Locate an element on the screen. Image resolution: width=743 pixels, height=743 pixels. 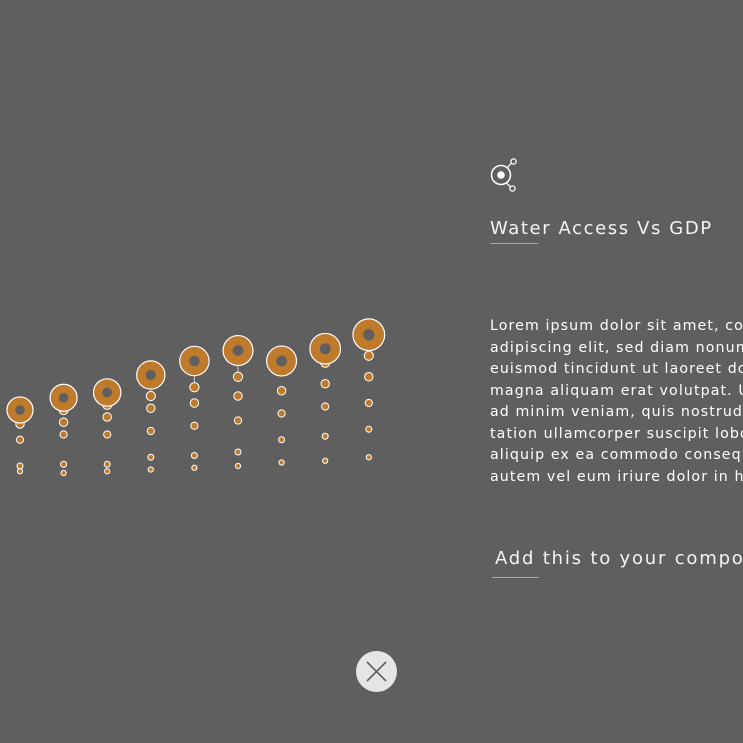
title-underline is located at coordinates (514, 243).